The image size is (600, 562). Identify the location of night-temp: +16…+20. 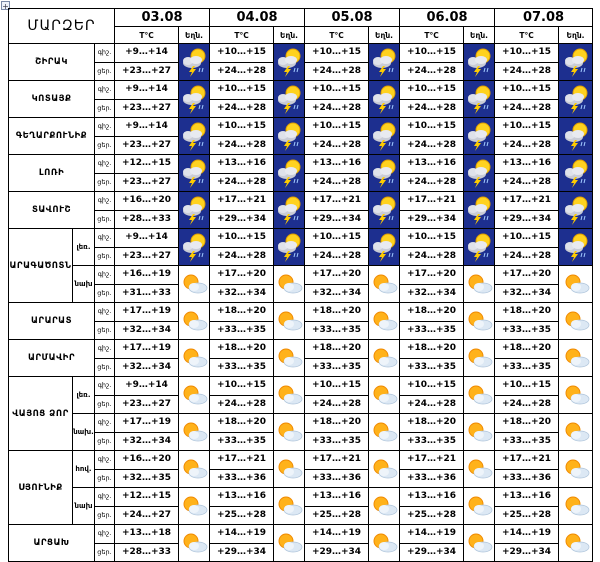
(147, 460).